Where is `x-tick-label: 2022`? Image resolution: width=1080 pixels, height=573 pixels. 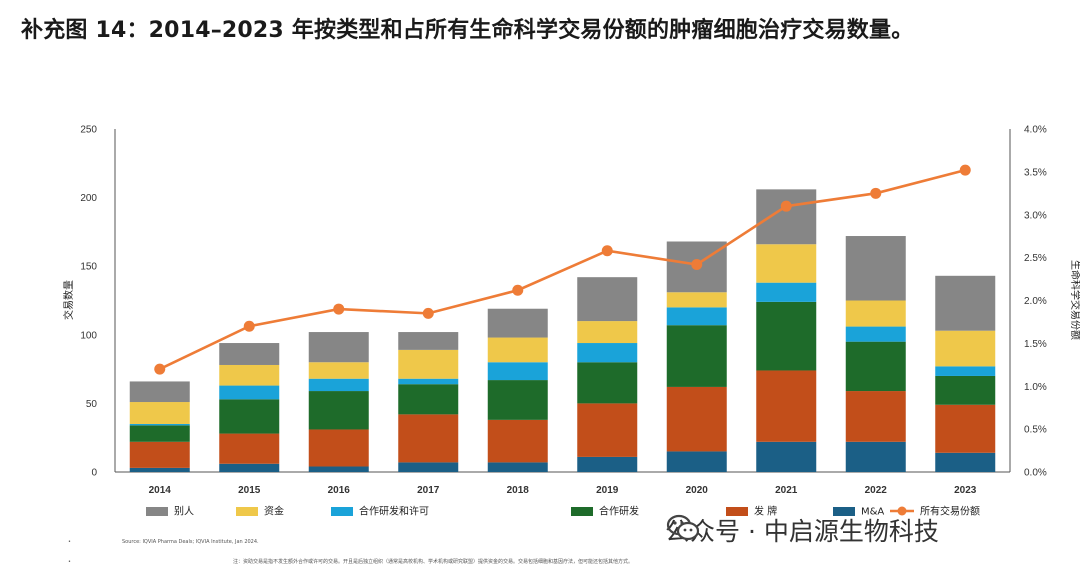 x-tick-label: 2022 is located at coordinates (876, 490).